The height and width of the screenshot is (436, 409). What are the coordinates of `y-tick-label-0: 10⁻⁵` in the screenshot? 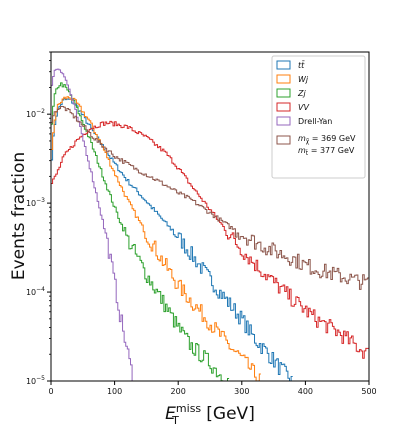 It's located at (35, 380).